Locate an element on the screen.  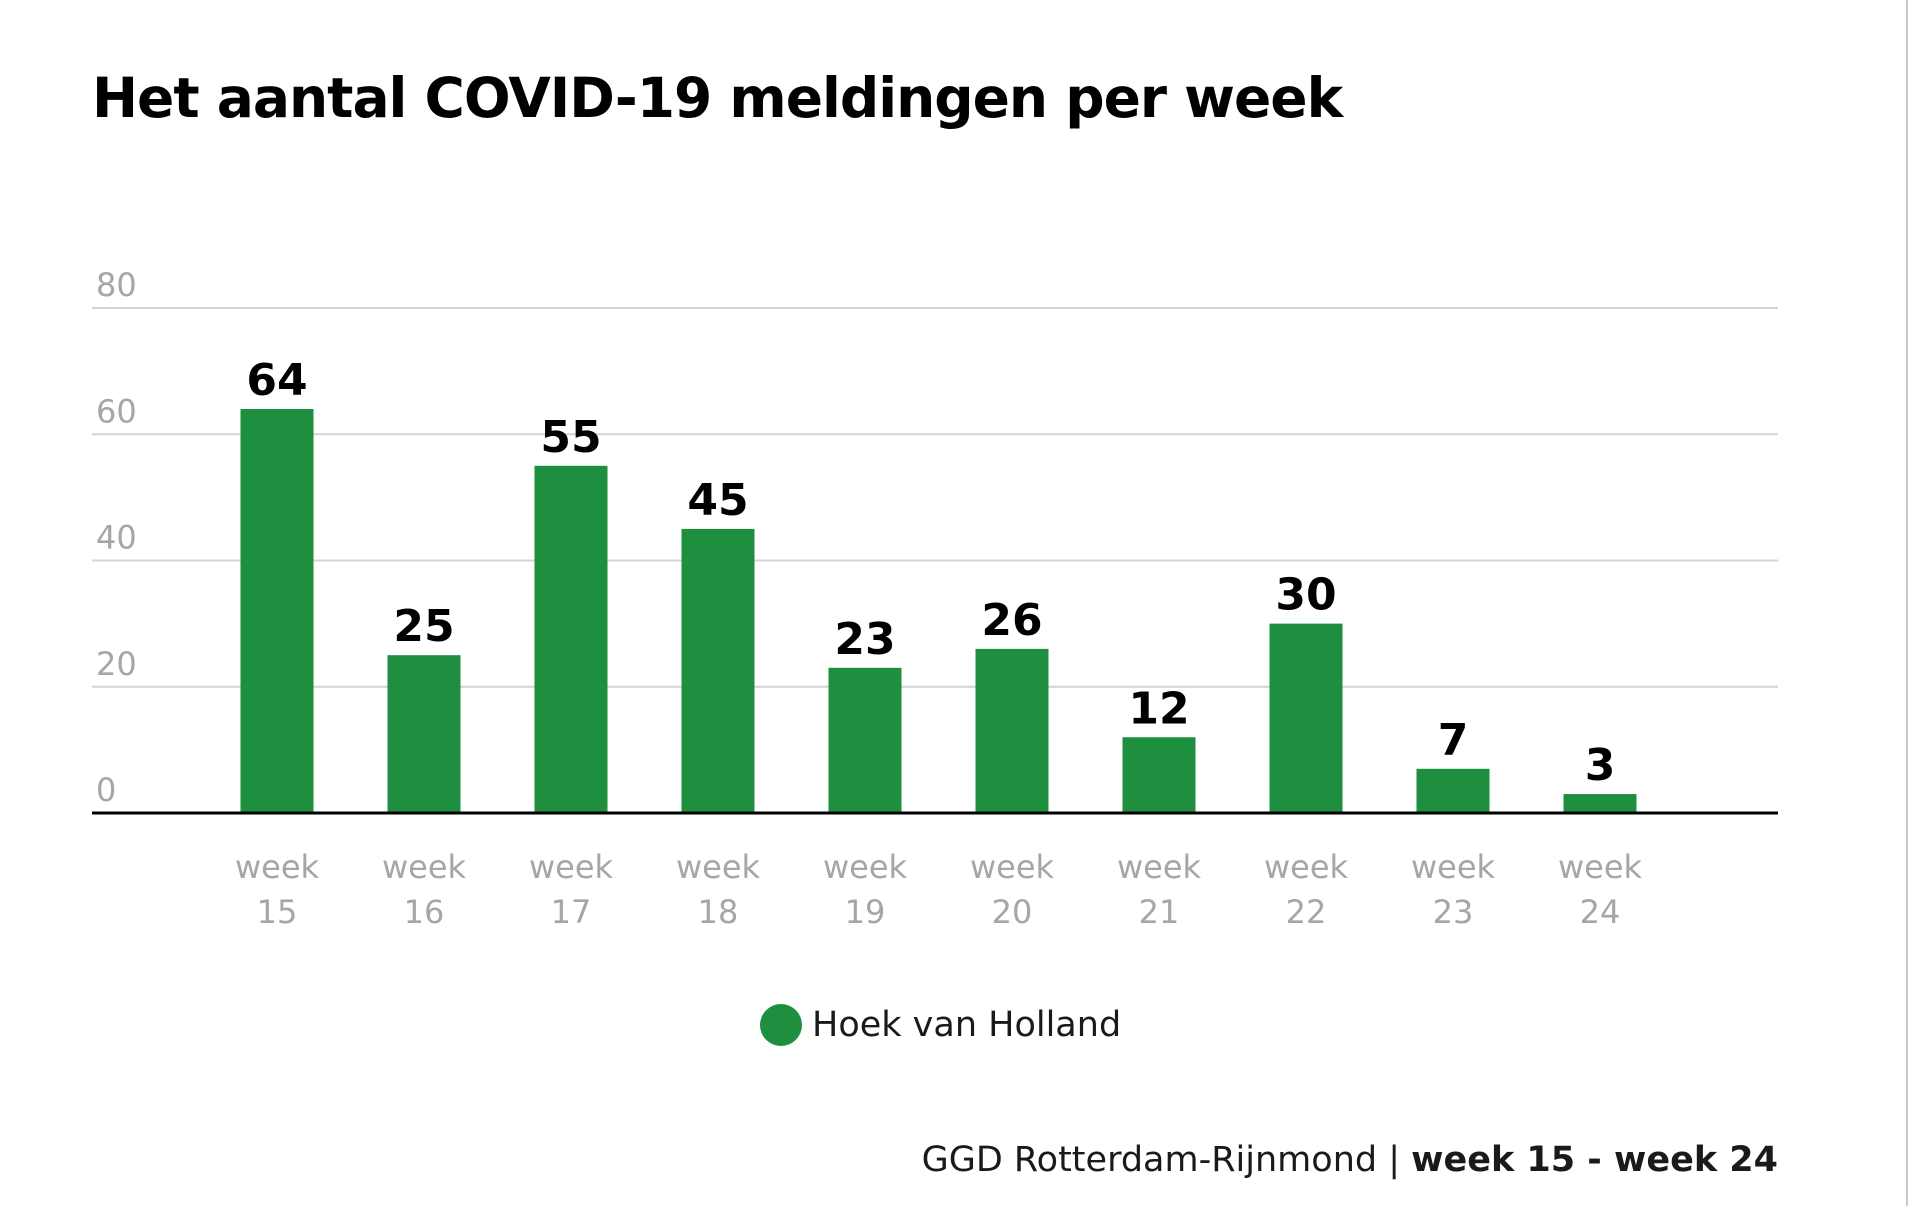
legend: Hoek van Holland is located at coordinates (940, 1025).